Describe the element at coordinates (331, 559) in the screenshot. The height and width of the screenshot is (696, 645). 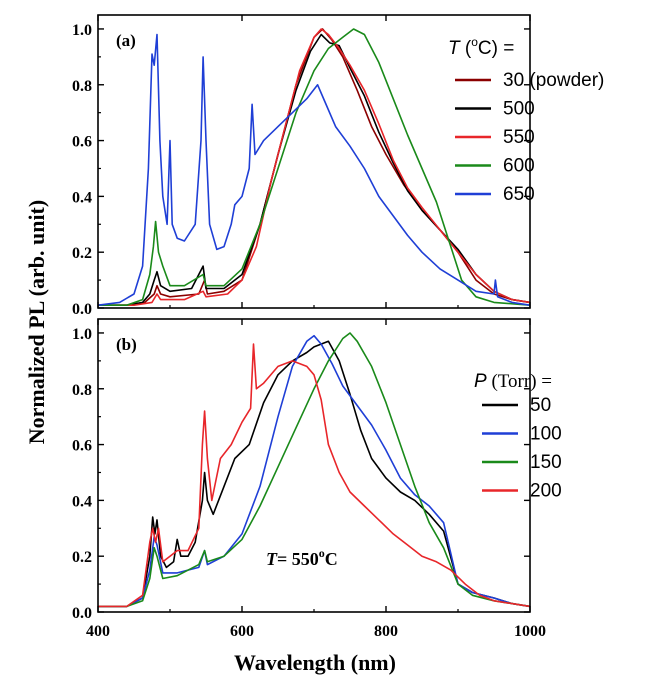
I see `panel-b-annotation-unit: C` at that location.